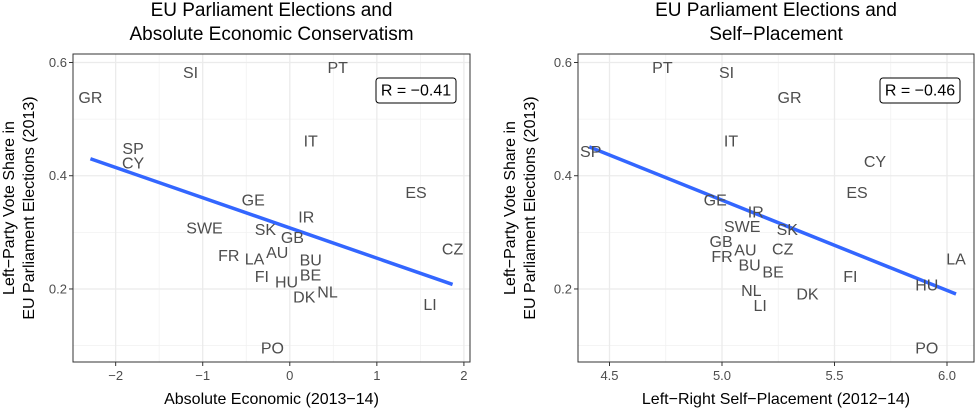 This screenshot has width=975, height=414. I want to click on x-tick-label: −2, so click(115, 375).